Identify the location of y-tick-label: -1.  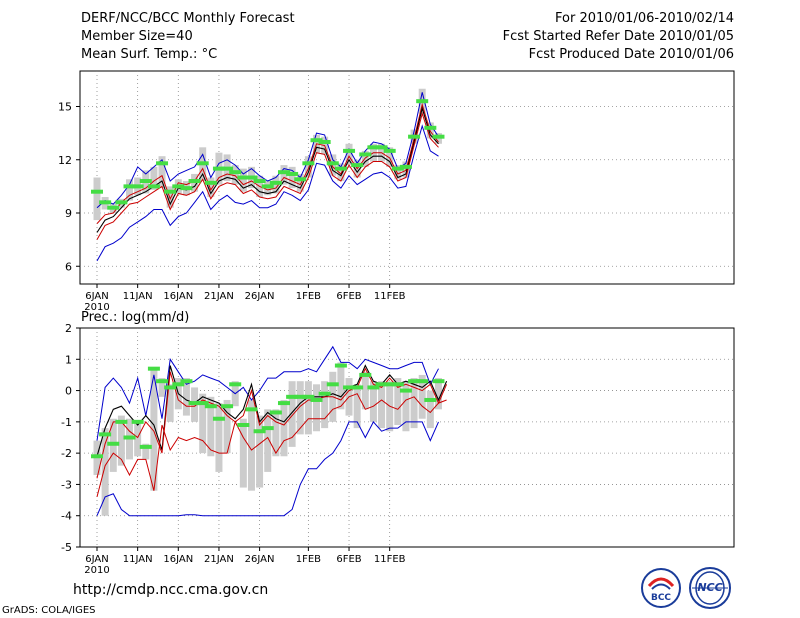
(66, 422).